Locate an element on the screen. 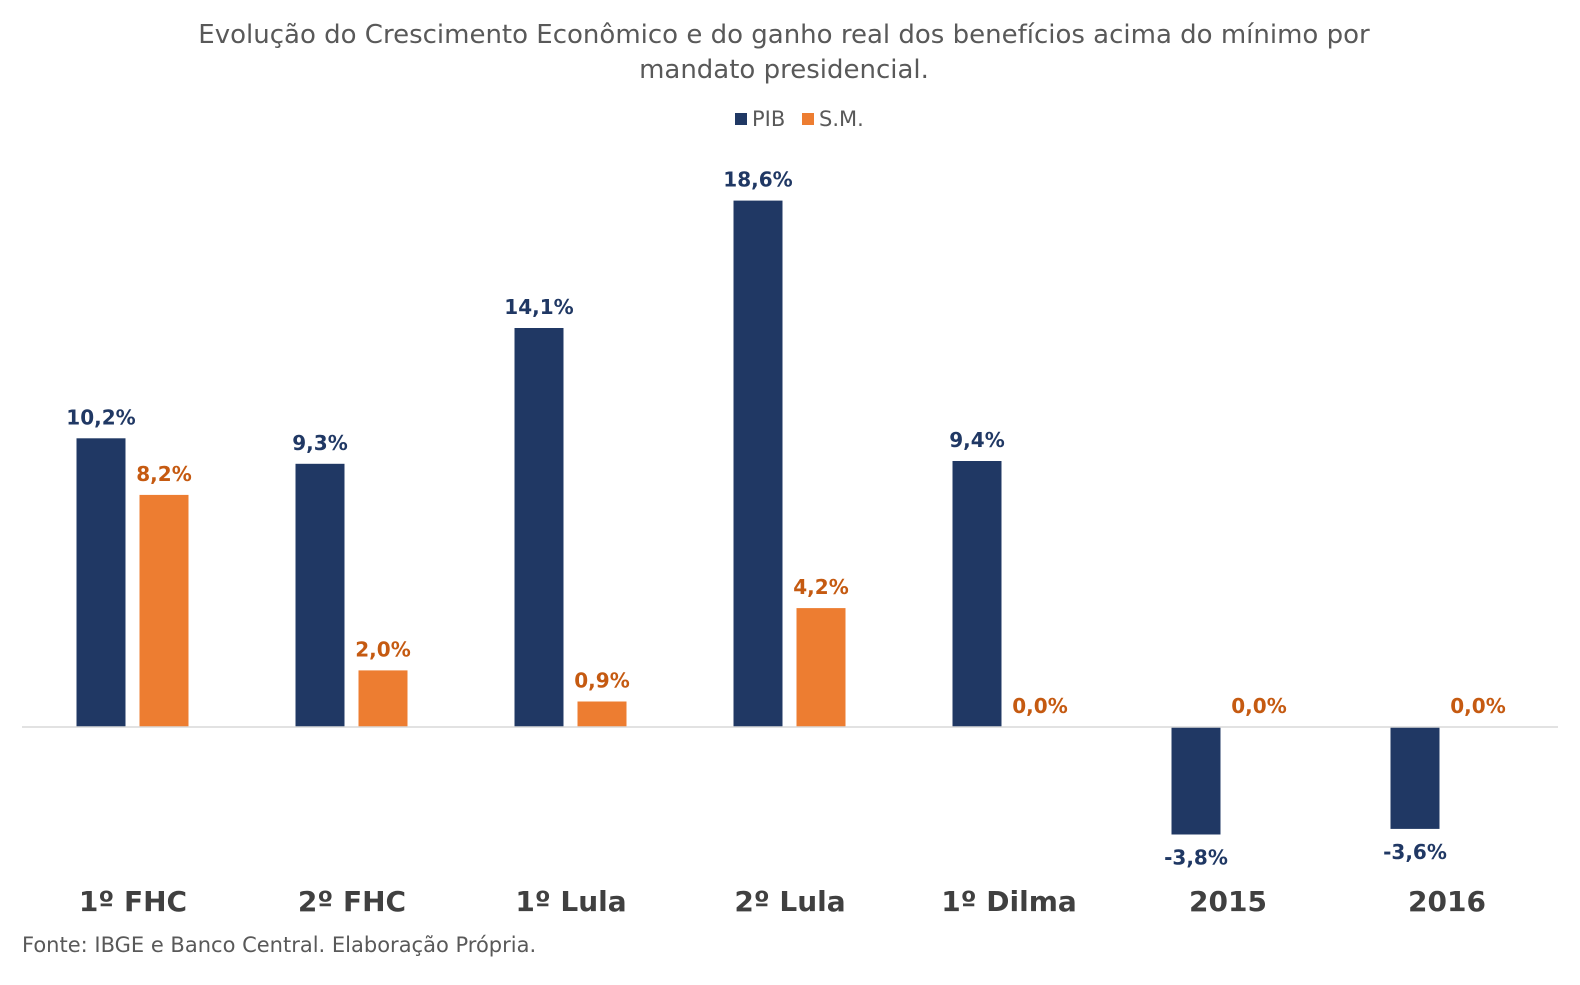 The width and height of the screenshot is (1580, 985). category-label-4: 1º Dilma is located at coordinates (1009, 901).